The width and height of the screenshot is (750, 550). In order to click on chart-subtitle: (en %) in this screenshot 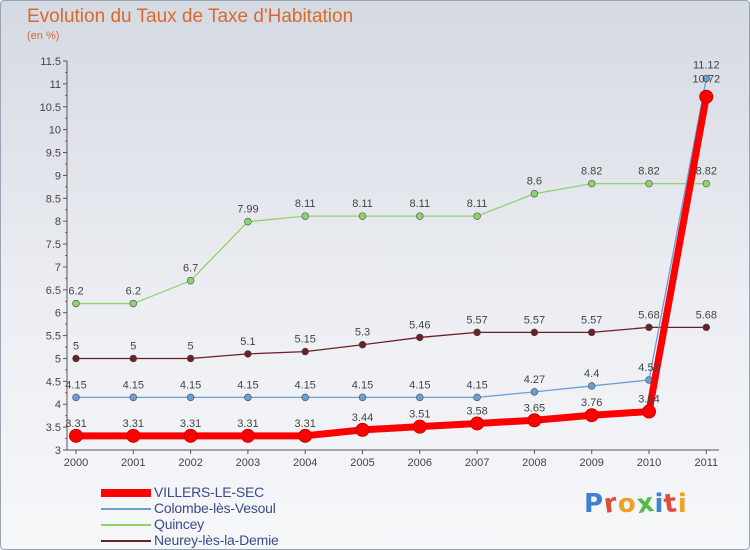, I will do `click(43, 36)`.